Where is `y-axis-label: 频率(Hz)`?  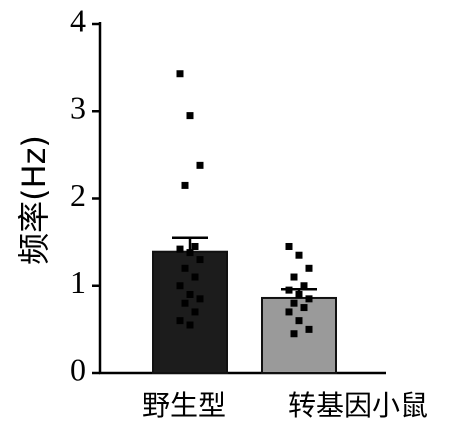 y-axis-label: 频率(Hz) is located at coordinates (34, 200).